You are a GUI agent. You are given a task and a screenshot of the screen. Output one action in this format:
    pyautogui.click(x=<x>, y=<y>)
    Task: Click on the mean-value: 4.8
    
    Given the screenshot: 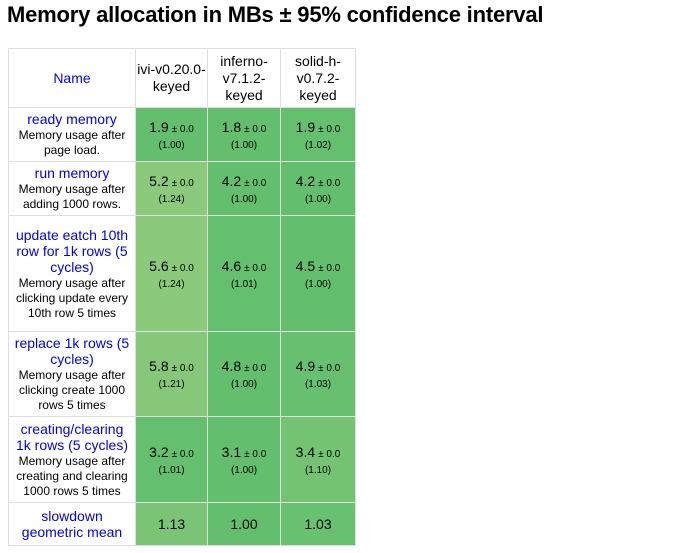 What is the action you would take?
    pyautogui.click(x=231, y=366)
    